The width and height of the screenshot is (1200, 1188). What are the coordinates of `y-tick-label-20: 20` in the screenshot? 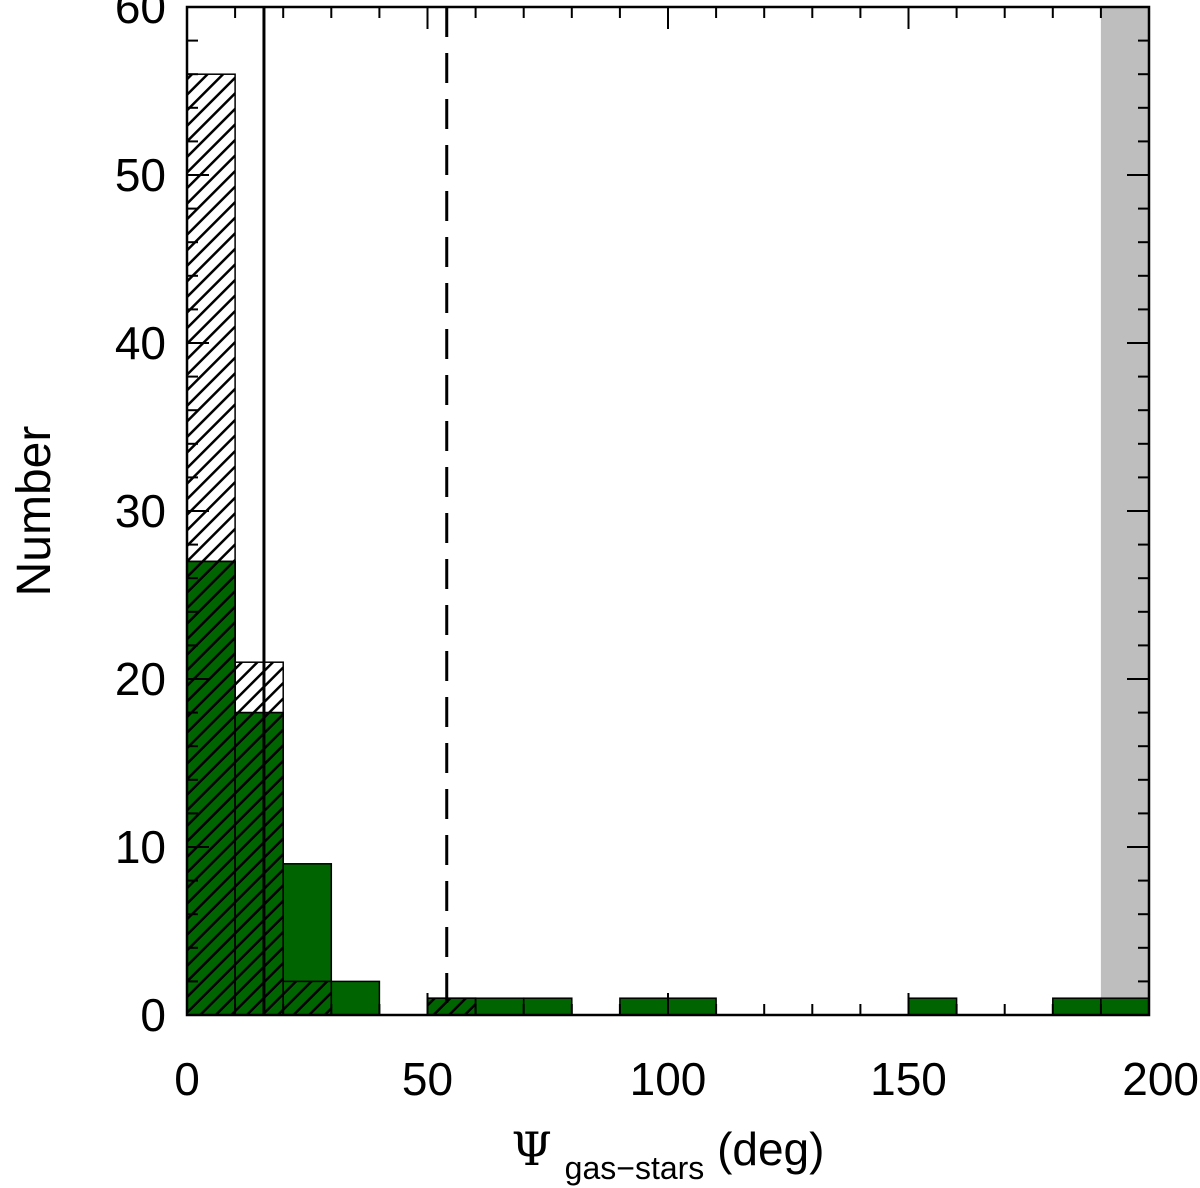 It's located at (140, 679).